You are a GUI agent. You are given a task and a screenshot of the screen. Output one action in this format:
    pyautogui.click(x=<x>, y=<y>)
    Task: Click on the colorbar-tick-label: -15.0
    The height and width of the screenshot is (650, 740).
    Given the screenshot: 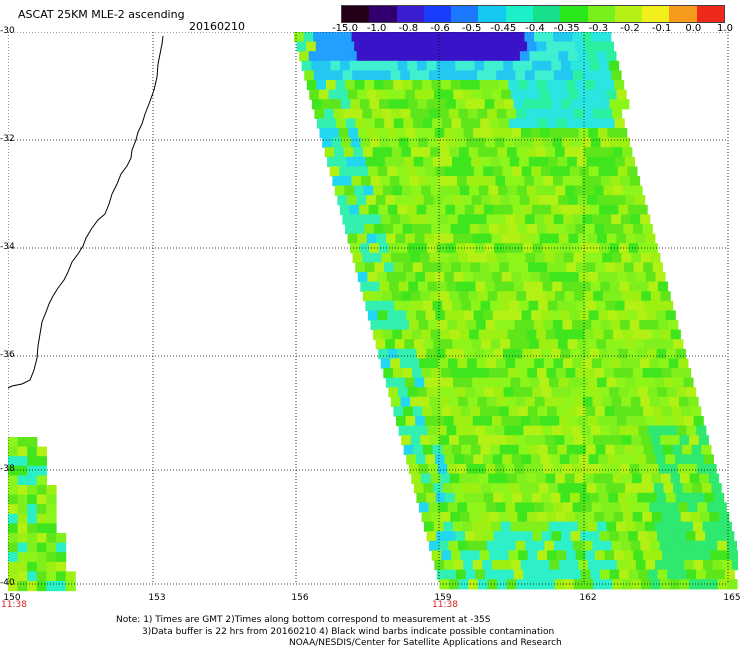 What is the action you would take?
    pyautogui.click(x=345, y=28)
    